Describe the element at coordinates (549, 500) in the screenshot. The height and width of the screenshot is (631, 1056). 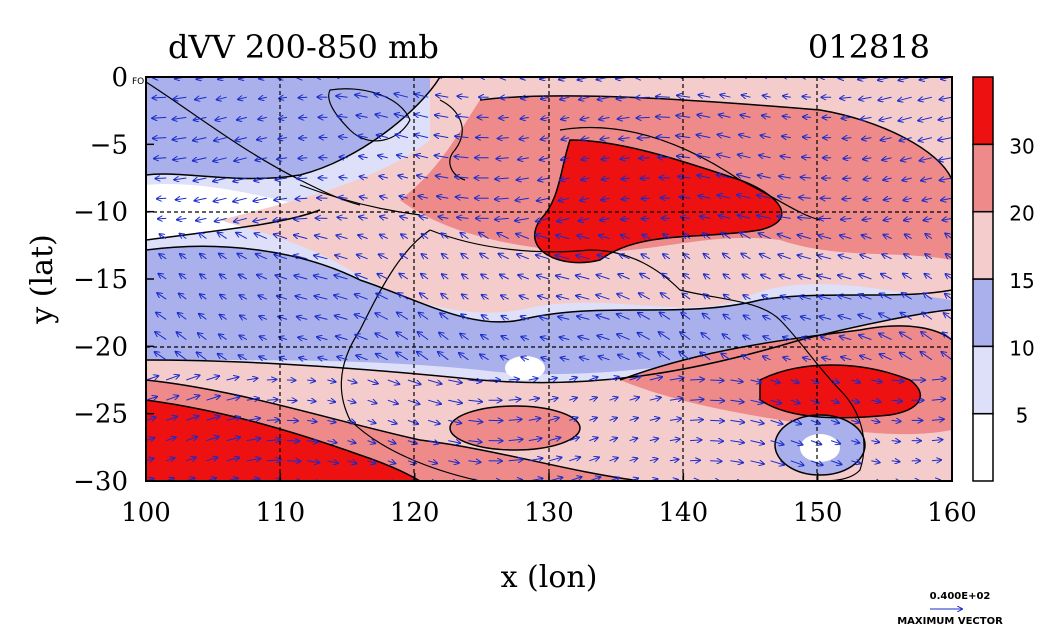
I see `x-axis-ticks: 100 110 120 130 140 150 160` at that location.